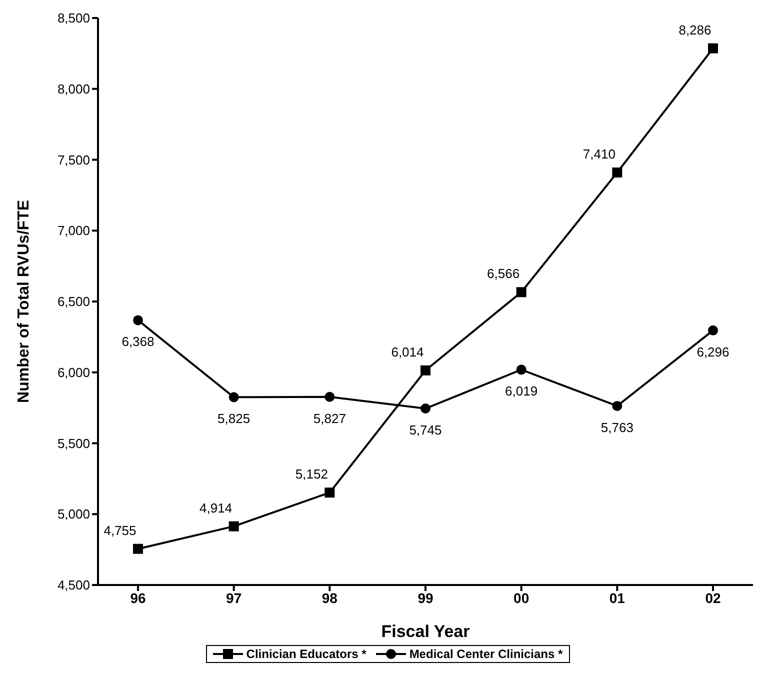 This screenshot has width=773, height=673. What do you see at coordinates (216, 508) in the screenshot?
I see `data-label: 4,914` at bounding box center [216, 508].